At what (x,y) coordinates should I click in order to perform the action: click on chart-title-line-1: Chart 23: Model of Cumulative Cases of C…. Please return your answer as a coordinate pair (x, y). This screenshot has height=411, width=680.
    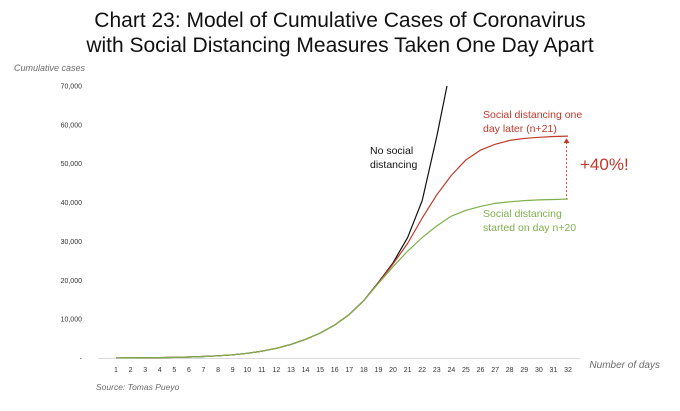
    Looking at the image, I should click on (339, 20).